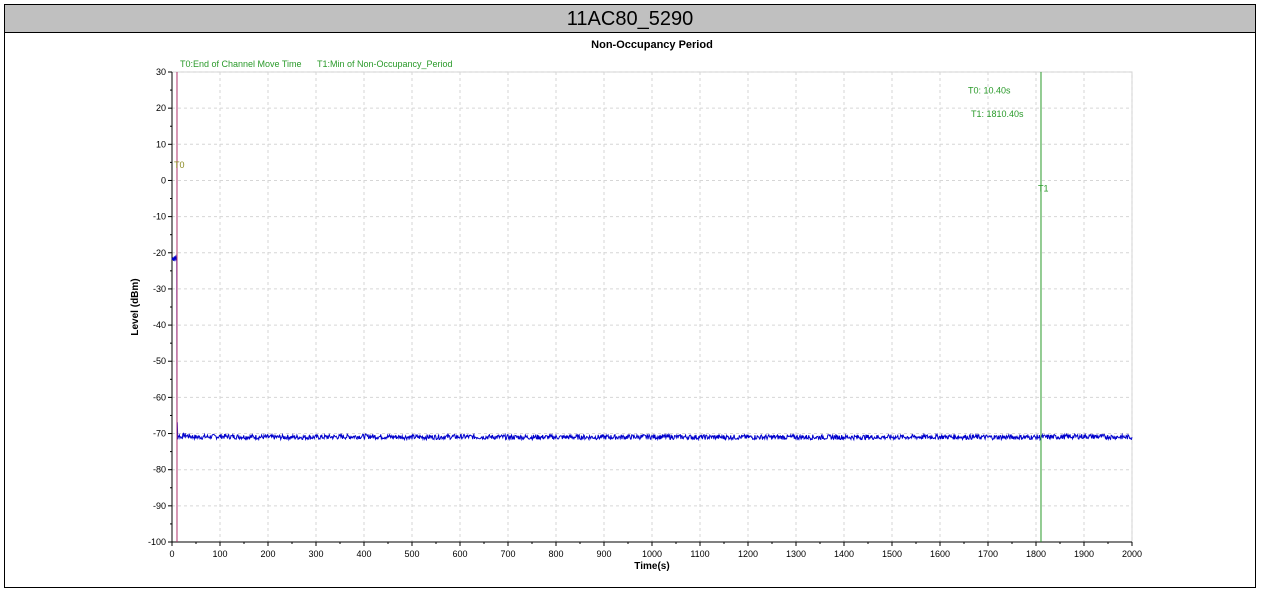  I want to click on x-tick-label: 1300, so click(796, 554).